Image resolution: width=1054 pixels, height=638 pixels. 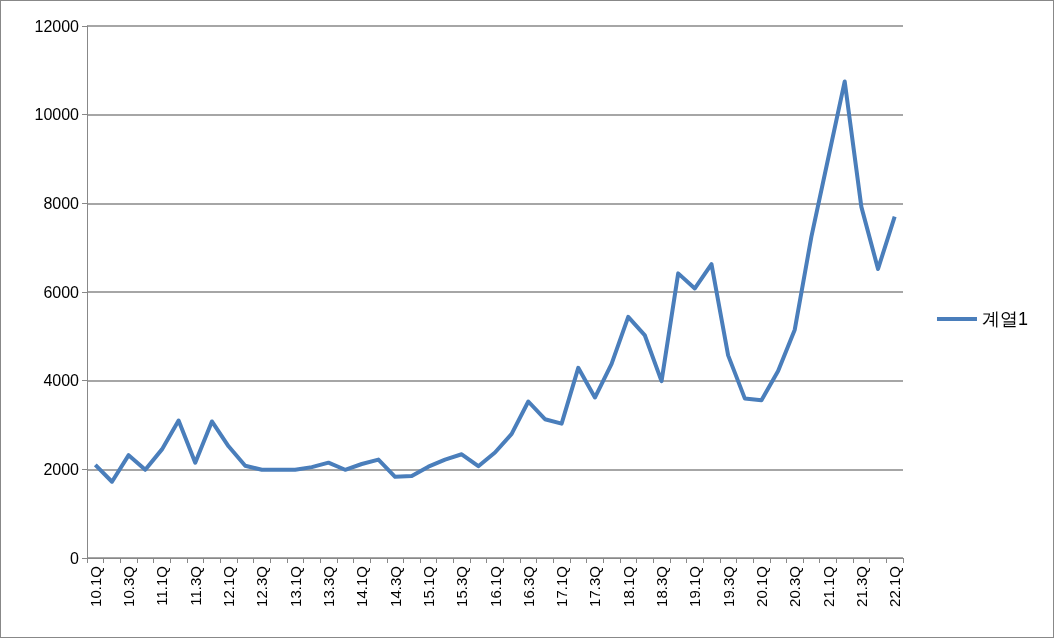 I want to click on y-tick-label: 0, so click(x=75, y=558).